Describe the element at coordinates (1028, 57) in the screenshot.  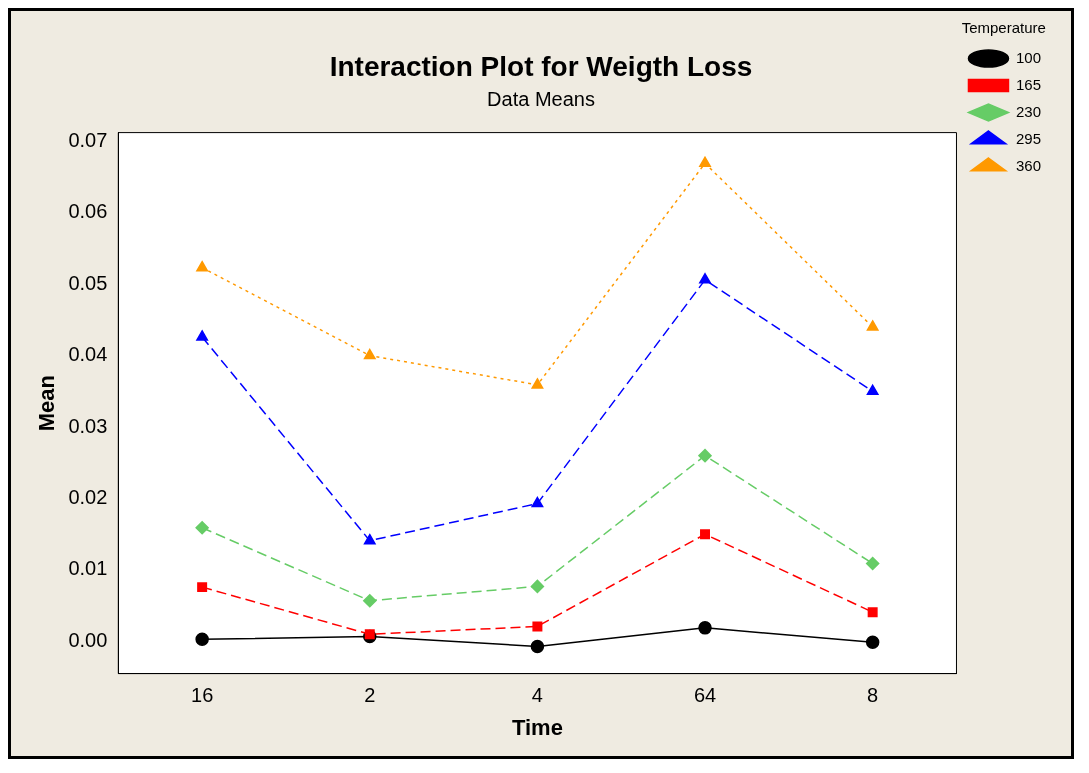
I see `legend-label: 100` at that location.